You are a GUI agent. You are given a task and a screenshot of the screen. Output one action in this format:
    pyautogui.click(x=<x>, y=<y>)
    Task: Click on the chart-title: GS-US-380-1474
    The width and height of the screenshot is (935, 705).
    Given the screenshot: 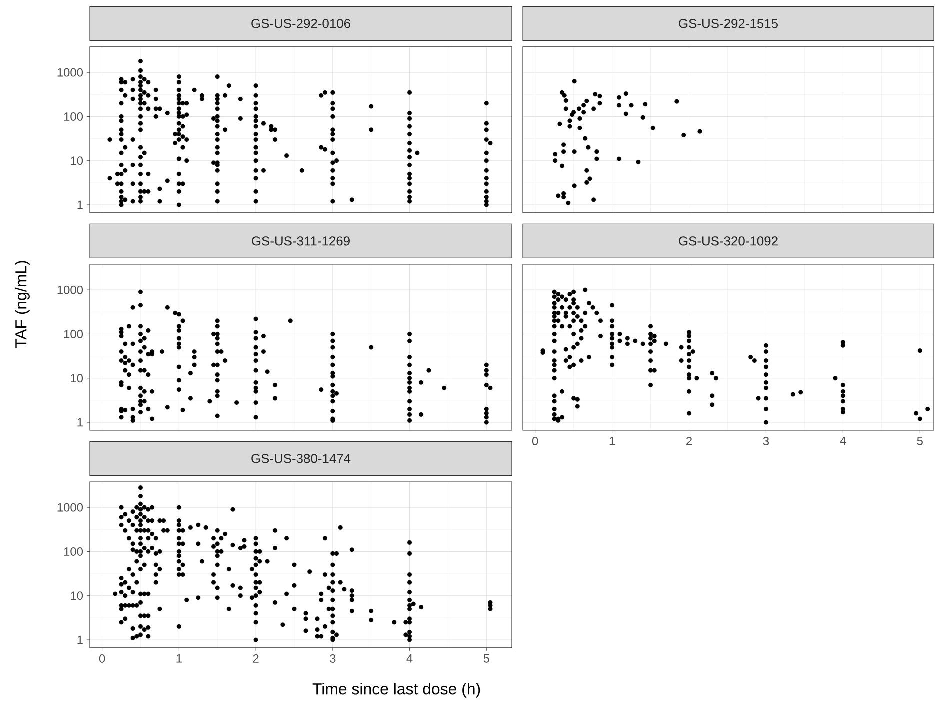 What is the action you would take?
    pyautogui.click(x=301, y=459)
    